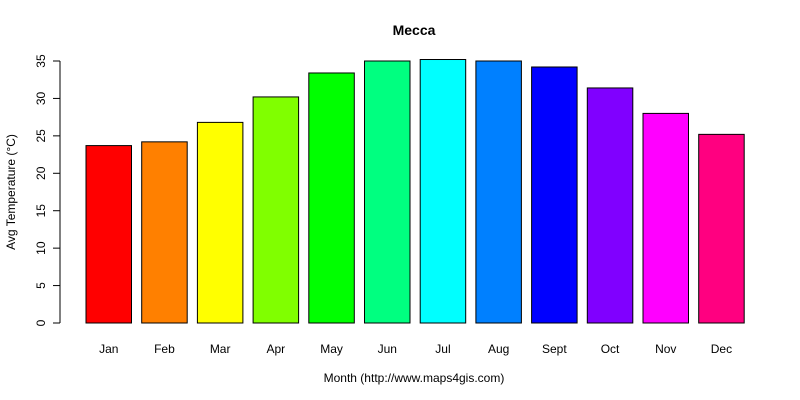 The width and height of the screenshot is (800, 400). I want to click on x-tick-label: Oct, so click(610, 349).